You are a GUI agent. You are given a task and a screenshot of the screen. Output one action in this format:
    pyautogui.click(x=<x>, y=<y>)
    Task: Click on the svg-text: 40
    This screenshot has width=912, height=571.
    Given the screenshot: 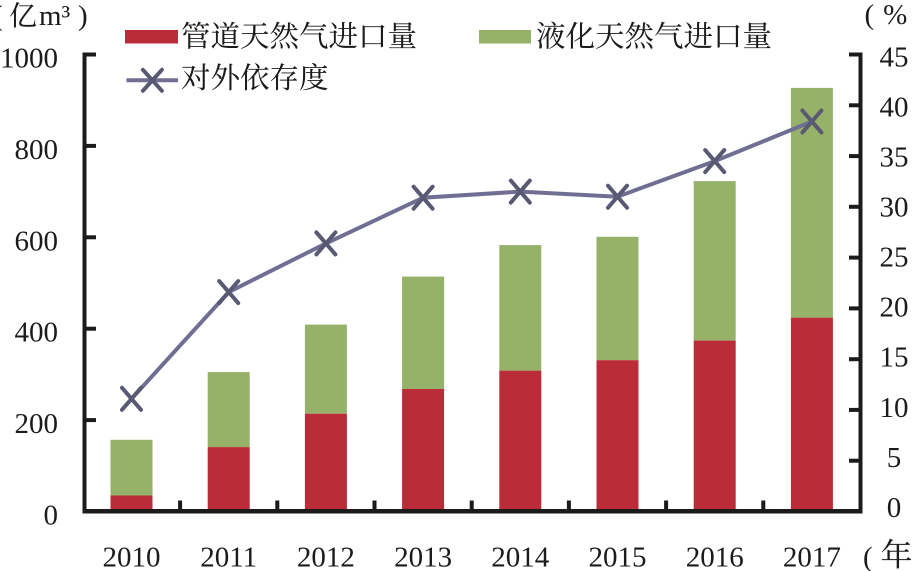 What is the action you would take?
    pyautogui.click(x=894, y=107)
    